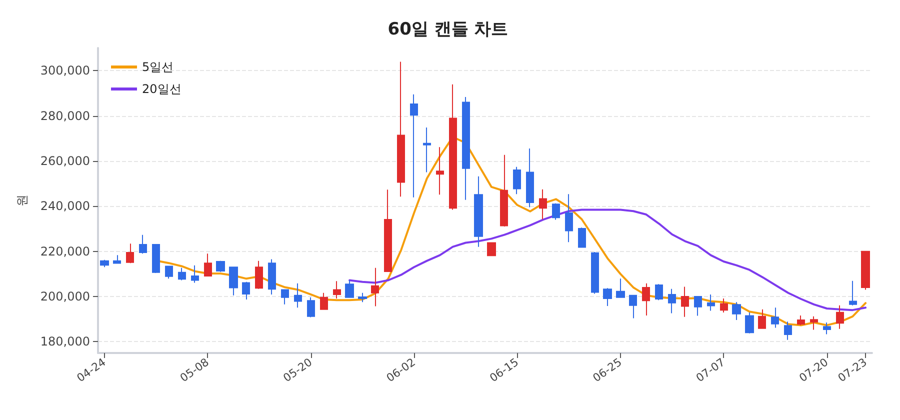 This screenshot has height=420, width=900. I want to click on legend-label: 5일선, so click(158, 67).